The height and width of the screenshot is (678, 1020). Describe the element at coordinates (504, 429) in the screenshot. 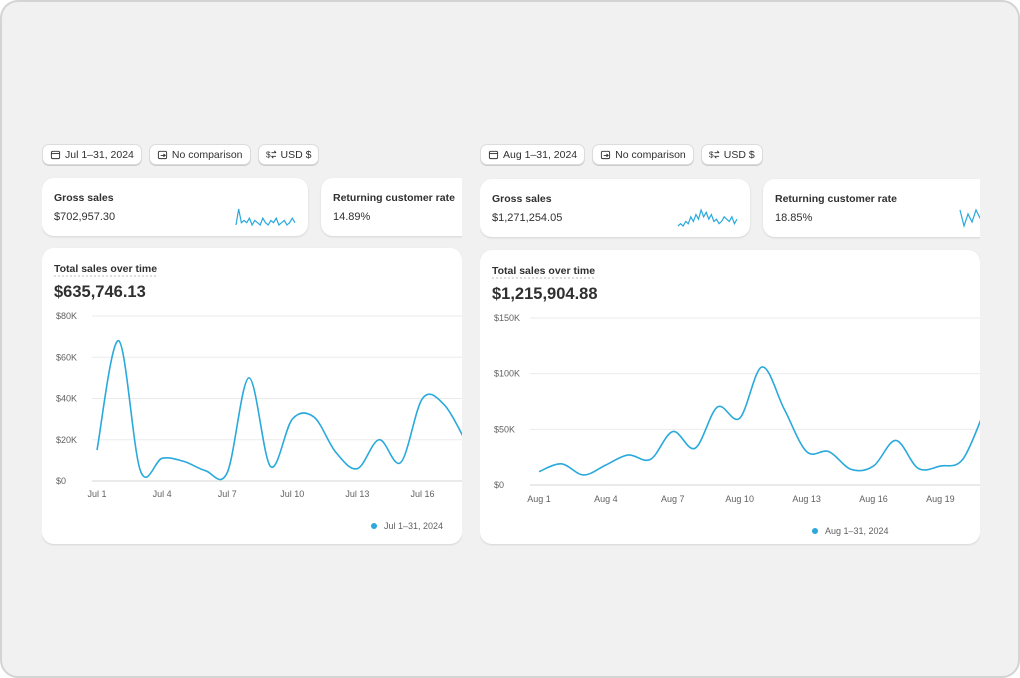

I see `y-tick-label: $50K` at that location.